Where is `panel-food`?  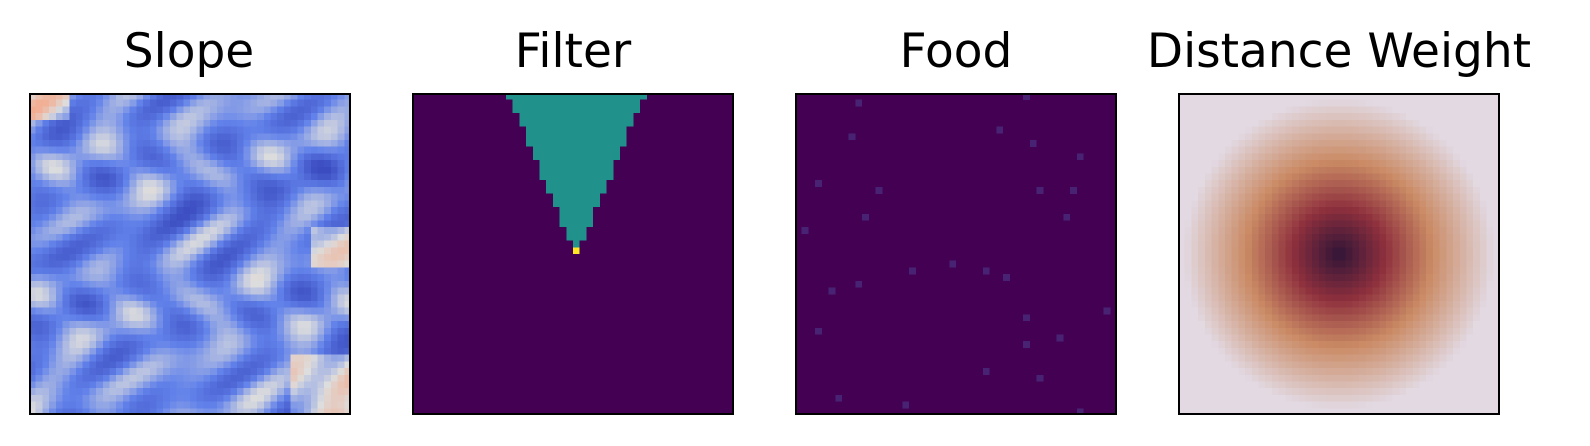 panel-food is located at coordinates (956, 254).